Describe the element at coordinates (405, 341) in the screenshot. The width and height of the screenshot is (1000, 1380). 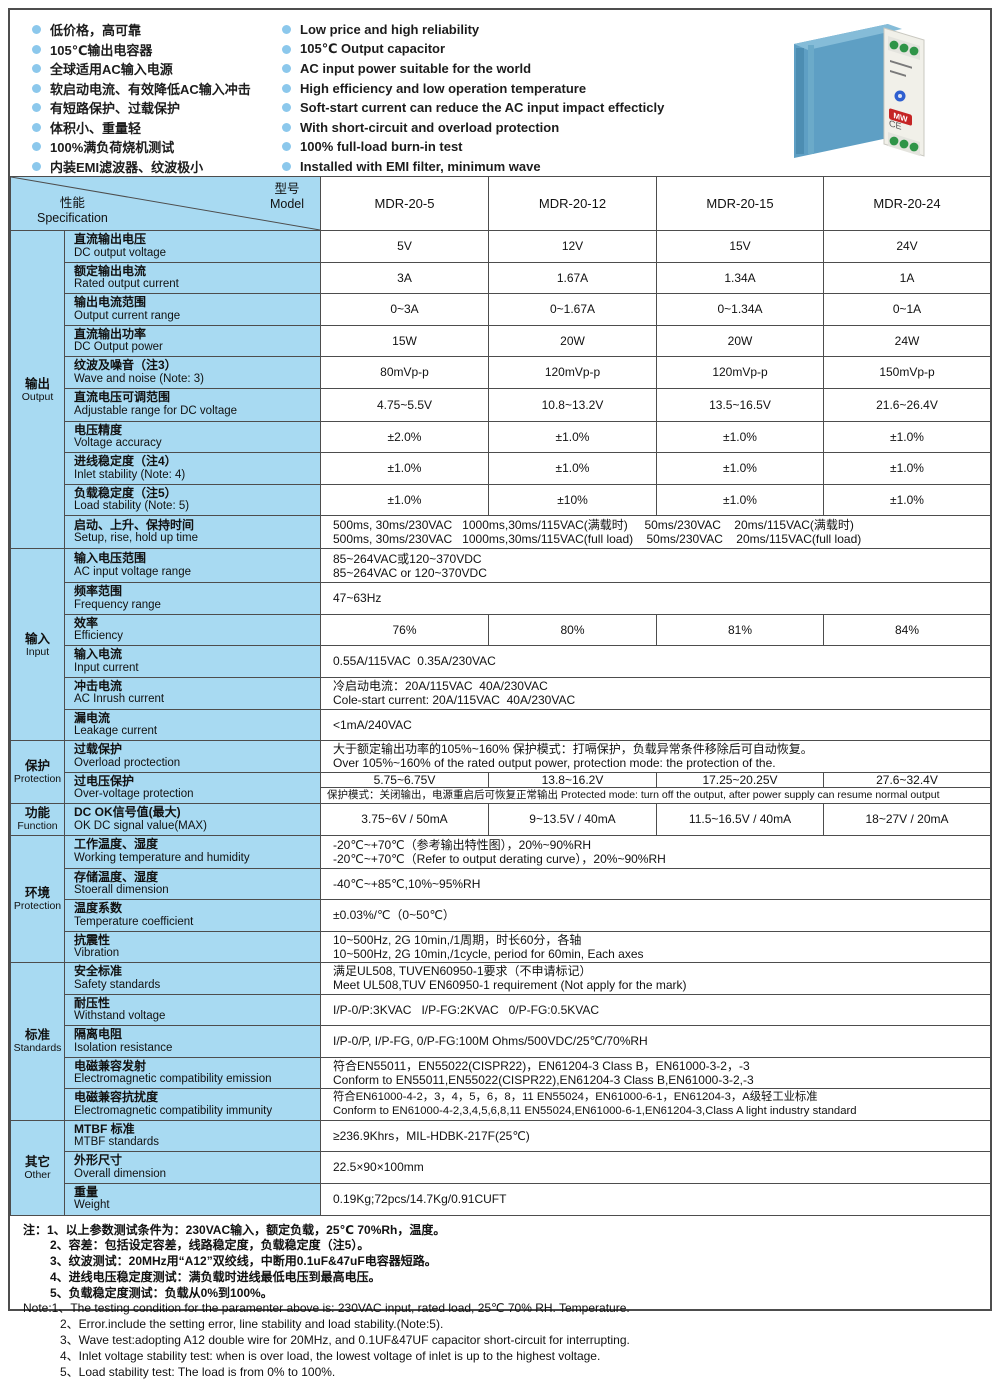
I see `cell-value: 15W` at that location.